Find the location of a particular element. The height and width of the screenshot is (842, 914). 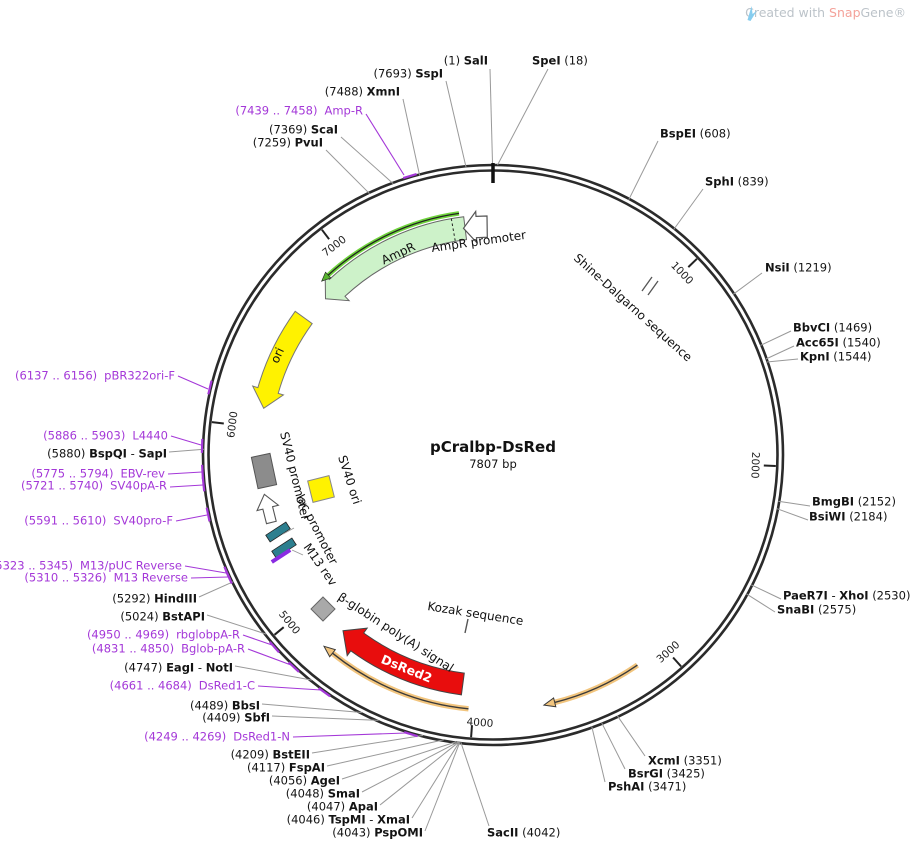

primer-label-dsred1-c: (4661 .. 4684) DsRed1-C is located at coordinates (182, 685).